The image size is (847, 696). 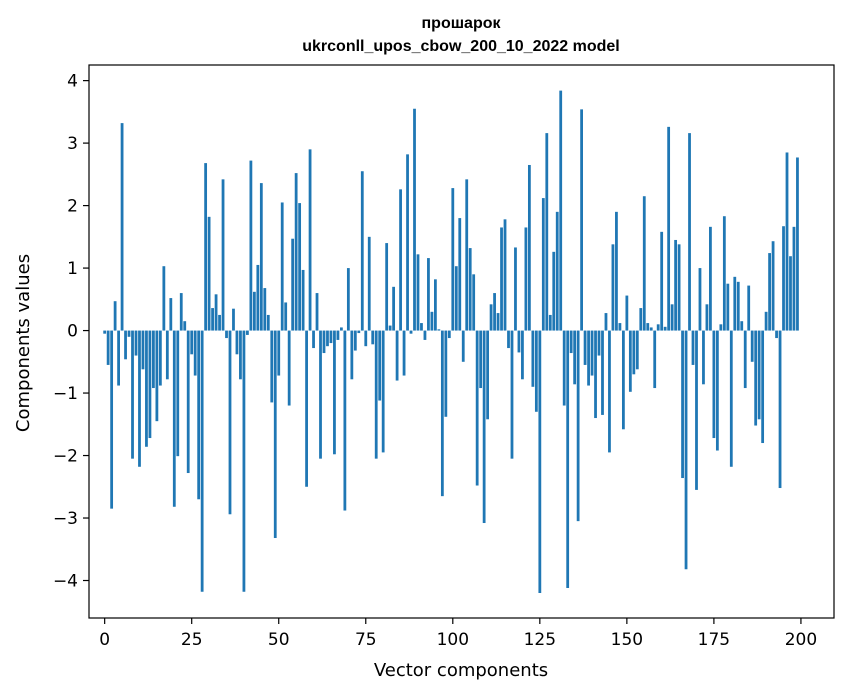 I want to click on chart-title-line2: ukrconll_upos_cbow_200_10_2022 model, so click(x=460, y=46).